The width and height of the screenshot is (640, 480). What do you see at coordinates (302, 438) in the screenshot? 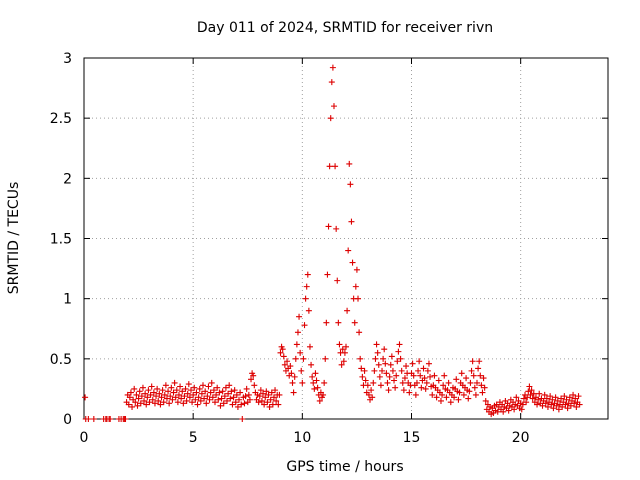
I see `x-tick-label: 10` at bounding box center [302, 438].